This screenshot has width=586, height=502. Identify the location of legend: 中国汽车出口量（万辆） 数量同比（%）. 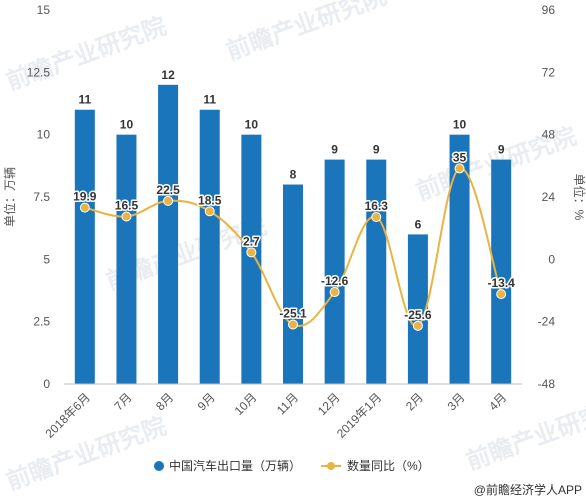
(292, 465).